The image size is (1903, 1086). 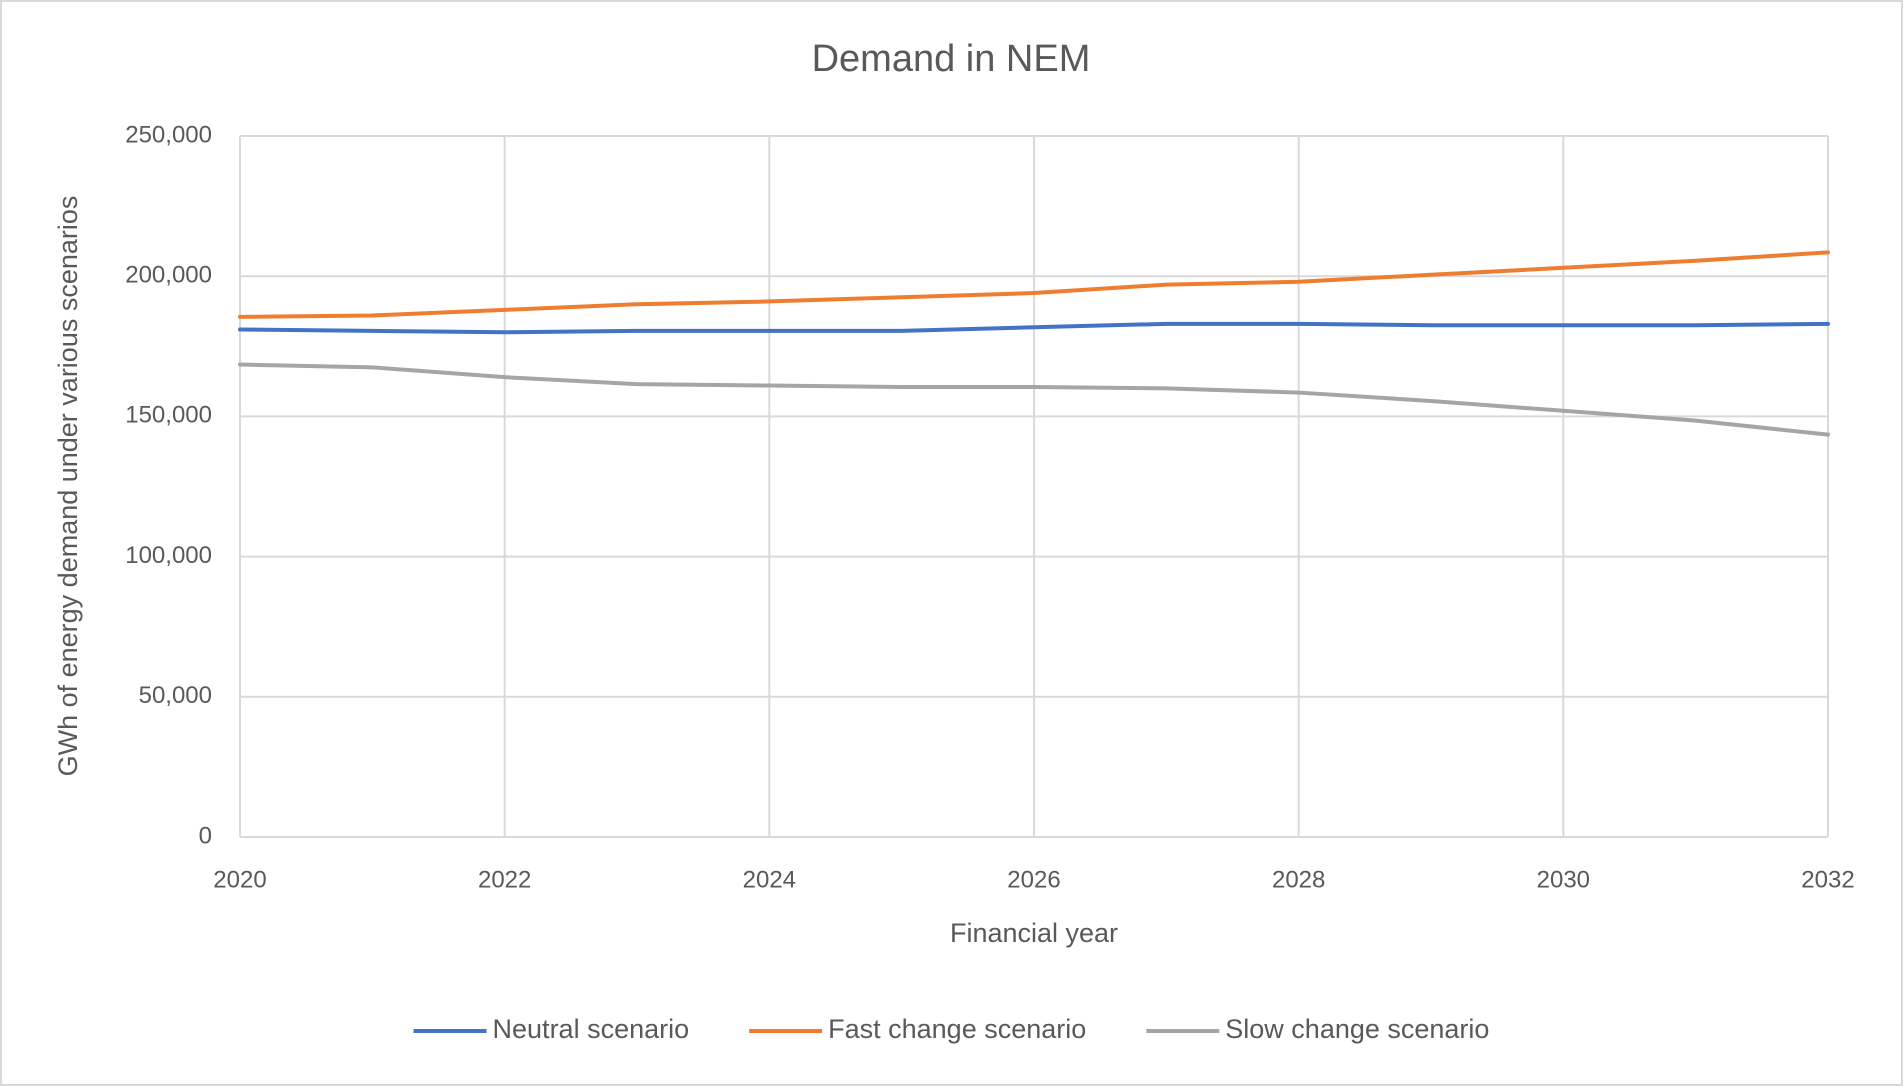 What do you see at coordinates (957, 1029) in the screenshot?
I see `legend-label: Fast change scenario` at bounding box center [957, 1029].